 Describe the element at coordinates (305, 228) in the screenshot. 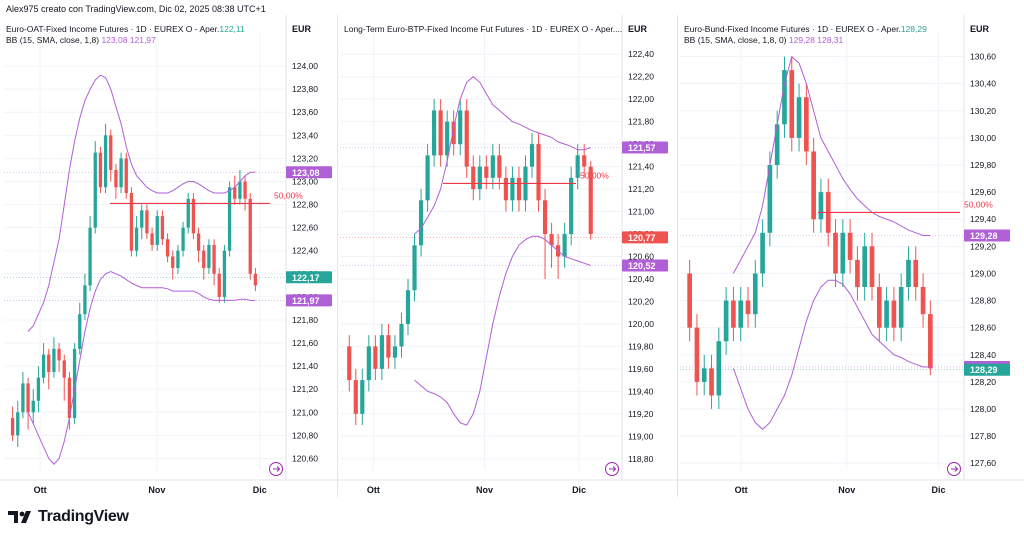

I see `y-tick-label: 122,60` at that location.